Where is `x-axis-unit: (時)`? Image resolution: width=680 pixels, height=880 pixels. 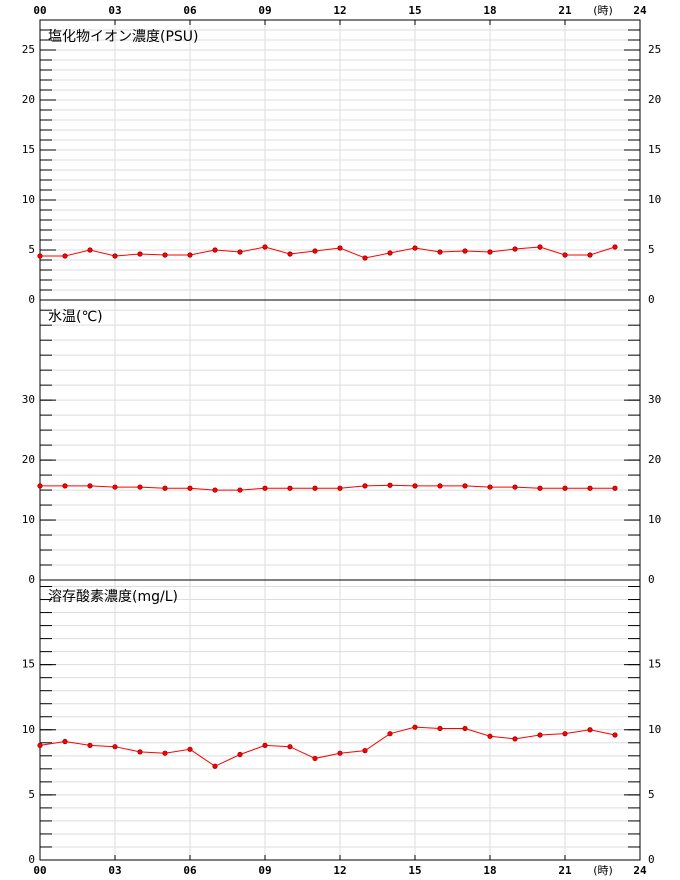 x-axis-unit: (時) is located at coordinates (603, 870).